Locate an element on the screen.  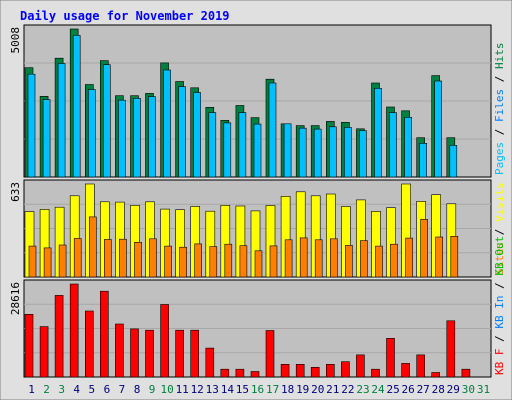
x-tick-label: 2 is located at coordinates (46, 389).